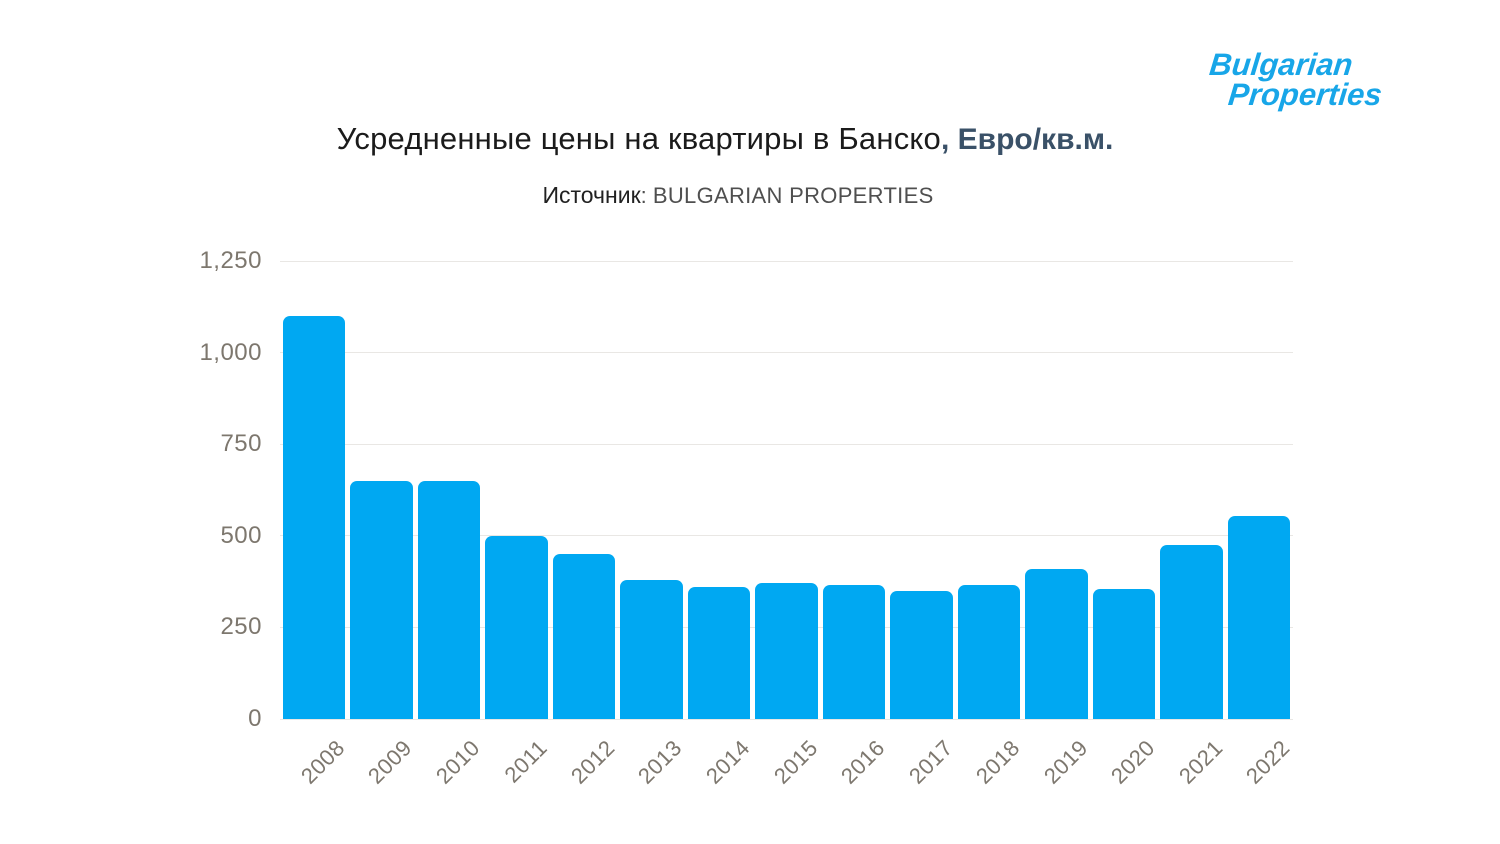 This screenshot has width=1500, height=844. What do you see at coordinates (854, 652) in the screenshot?
I see `bar-2016` at bounding box center [854, 652].